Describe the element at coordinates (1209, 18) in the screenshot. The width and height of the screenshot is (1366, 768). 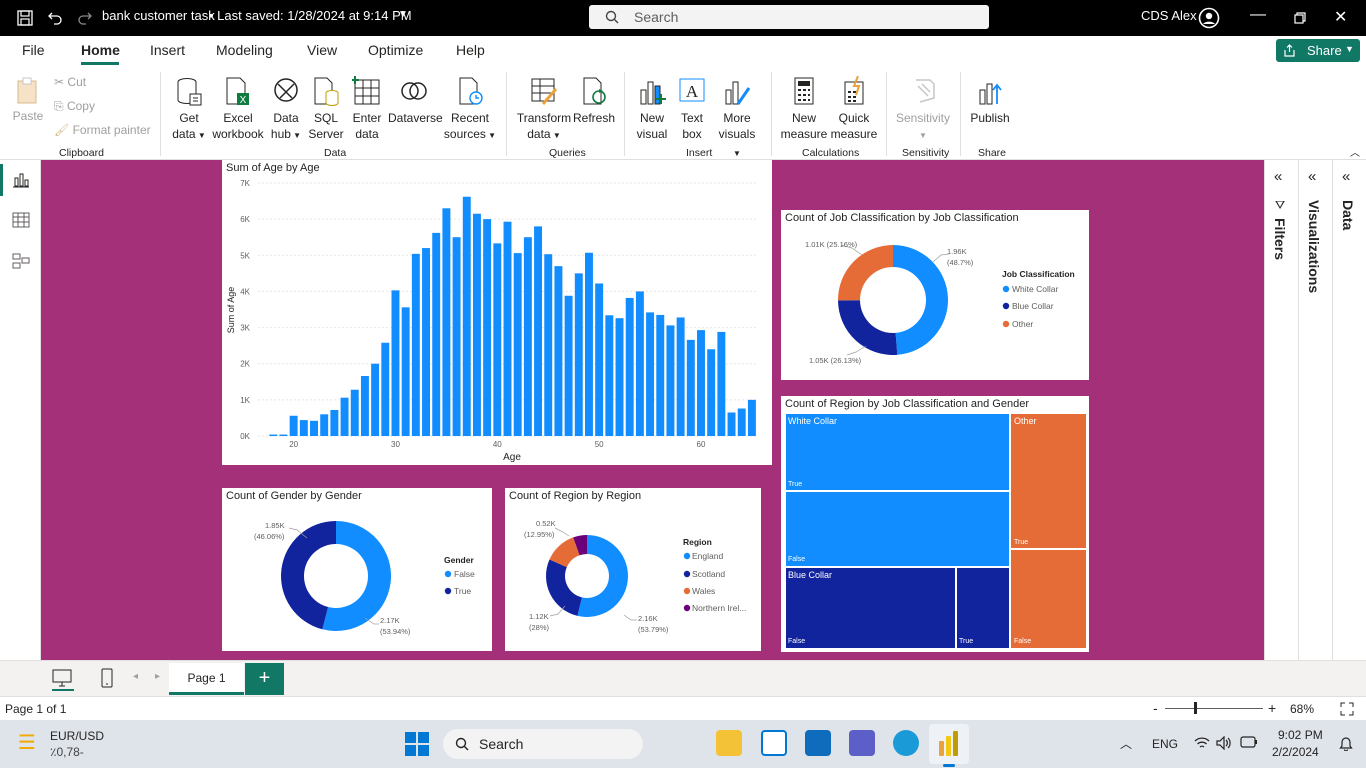
I see `avatar-icon` at that location.